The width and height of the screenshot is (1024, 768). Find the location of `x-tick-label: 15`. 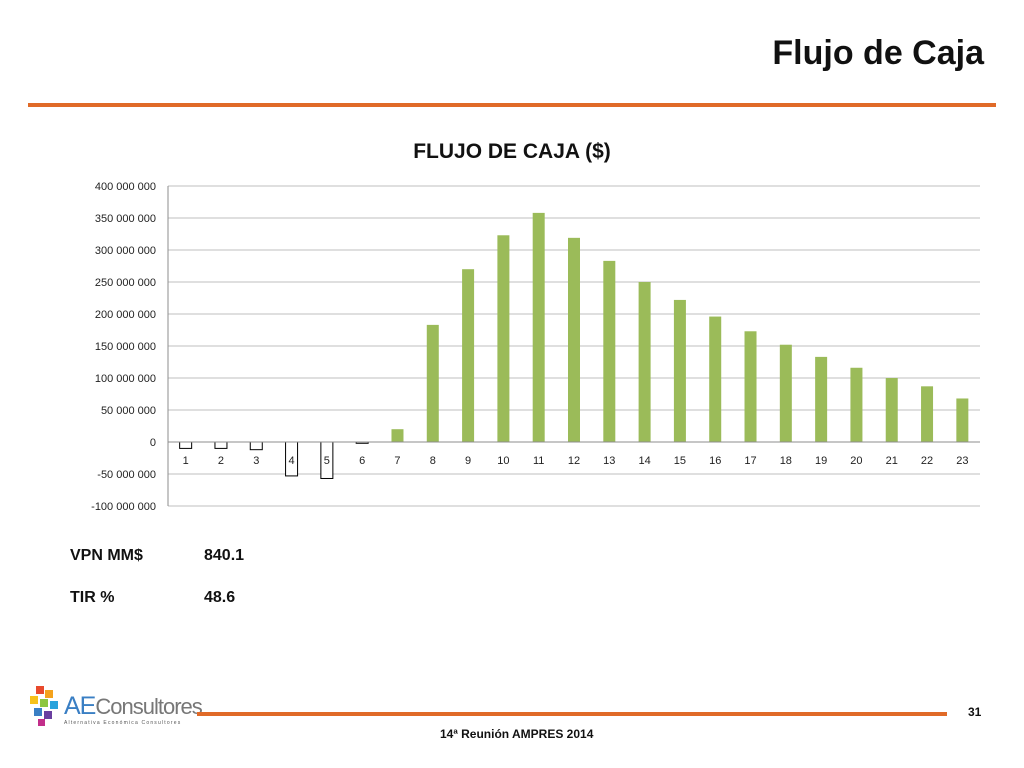

x-tick-label: 15 is located at coordinates (680, 461).